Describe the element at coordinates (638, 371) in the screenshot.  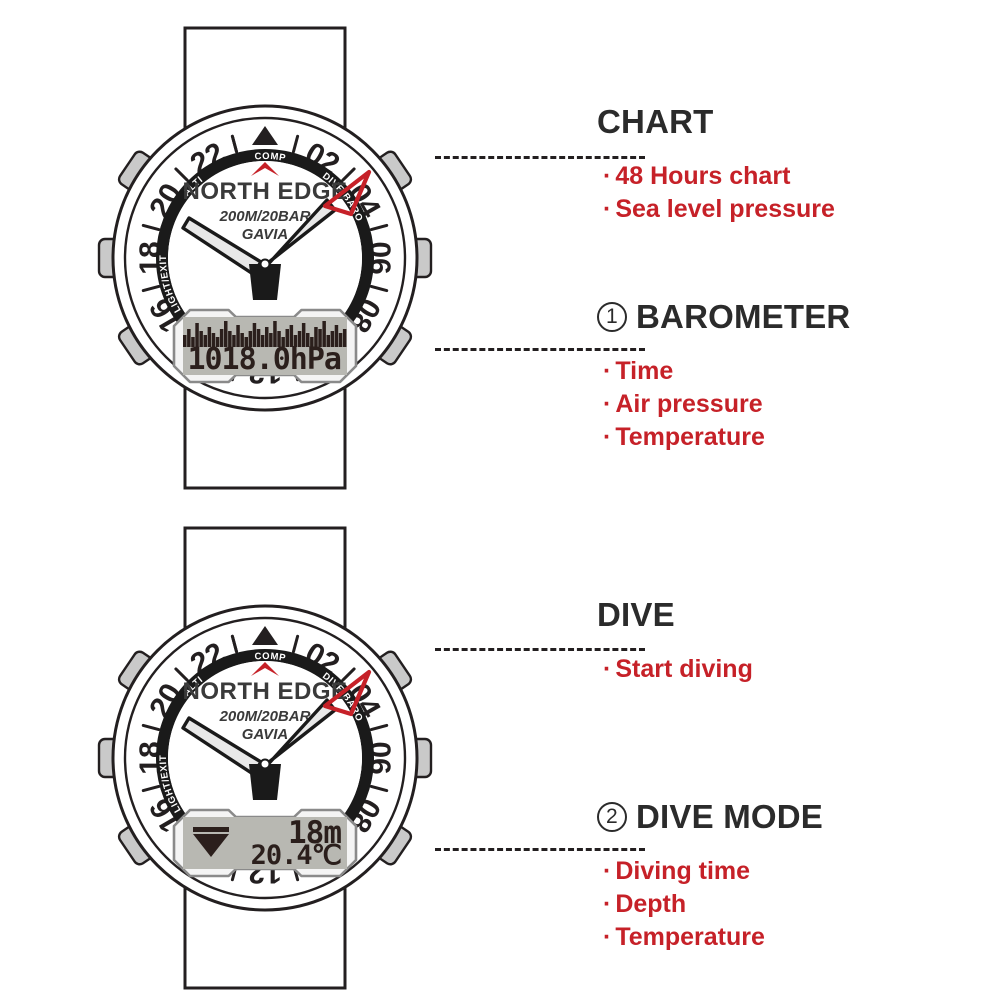
I see `list-item: · Time` at that location.